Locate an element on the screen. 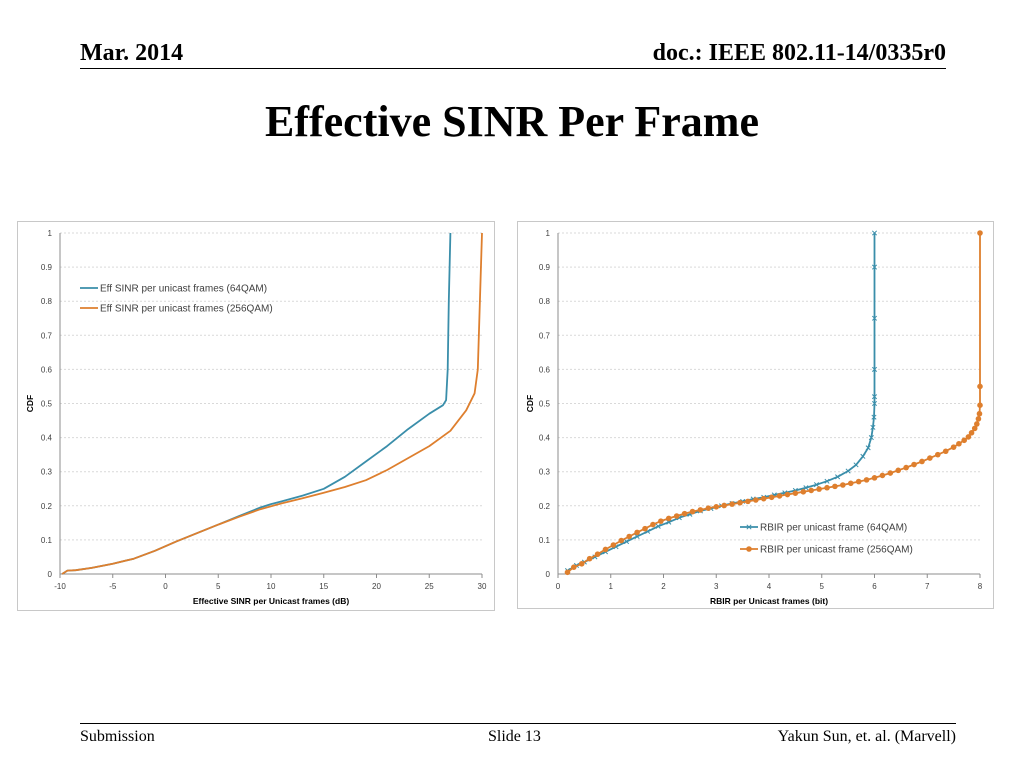 This screenshot has width=1024, height=768. x-axis-title: RBIR per Unicast frames (bit) is located at coordinates (769, 601).